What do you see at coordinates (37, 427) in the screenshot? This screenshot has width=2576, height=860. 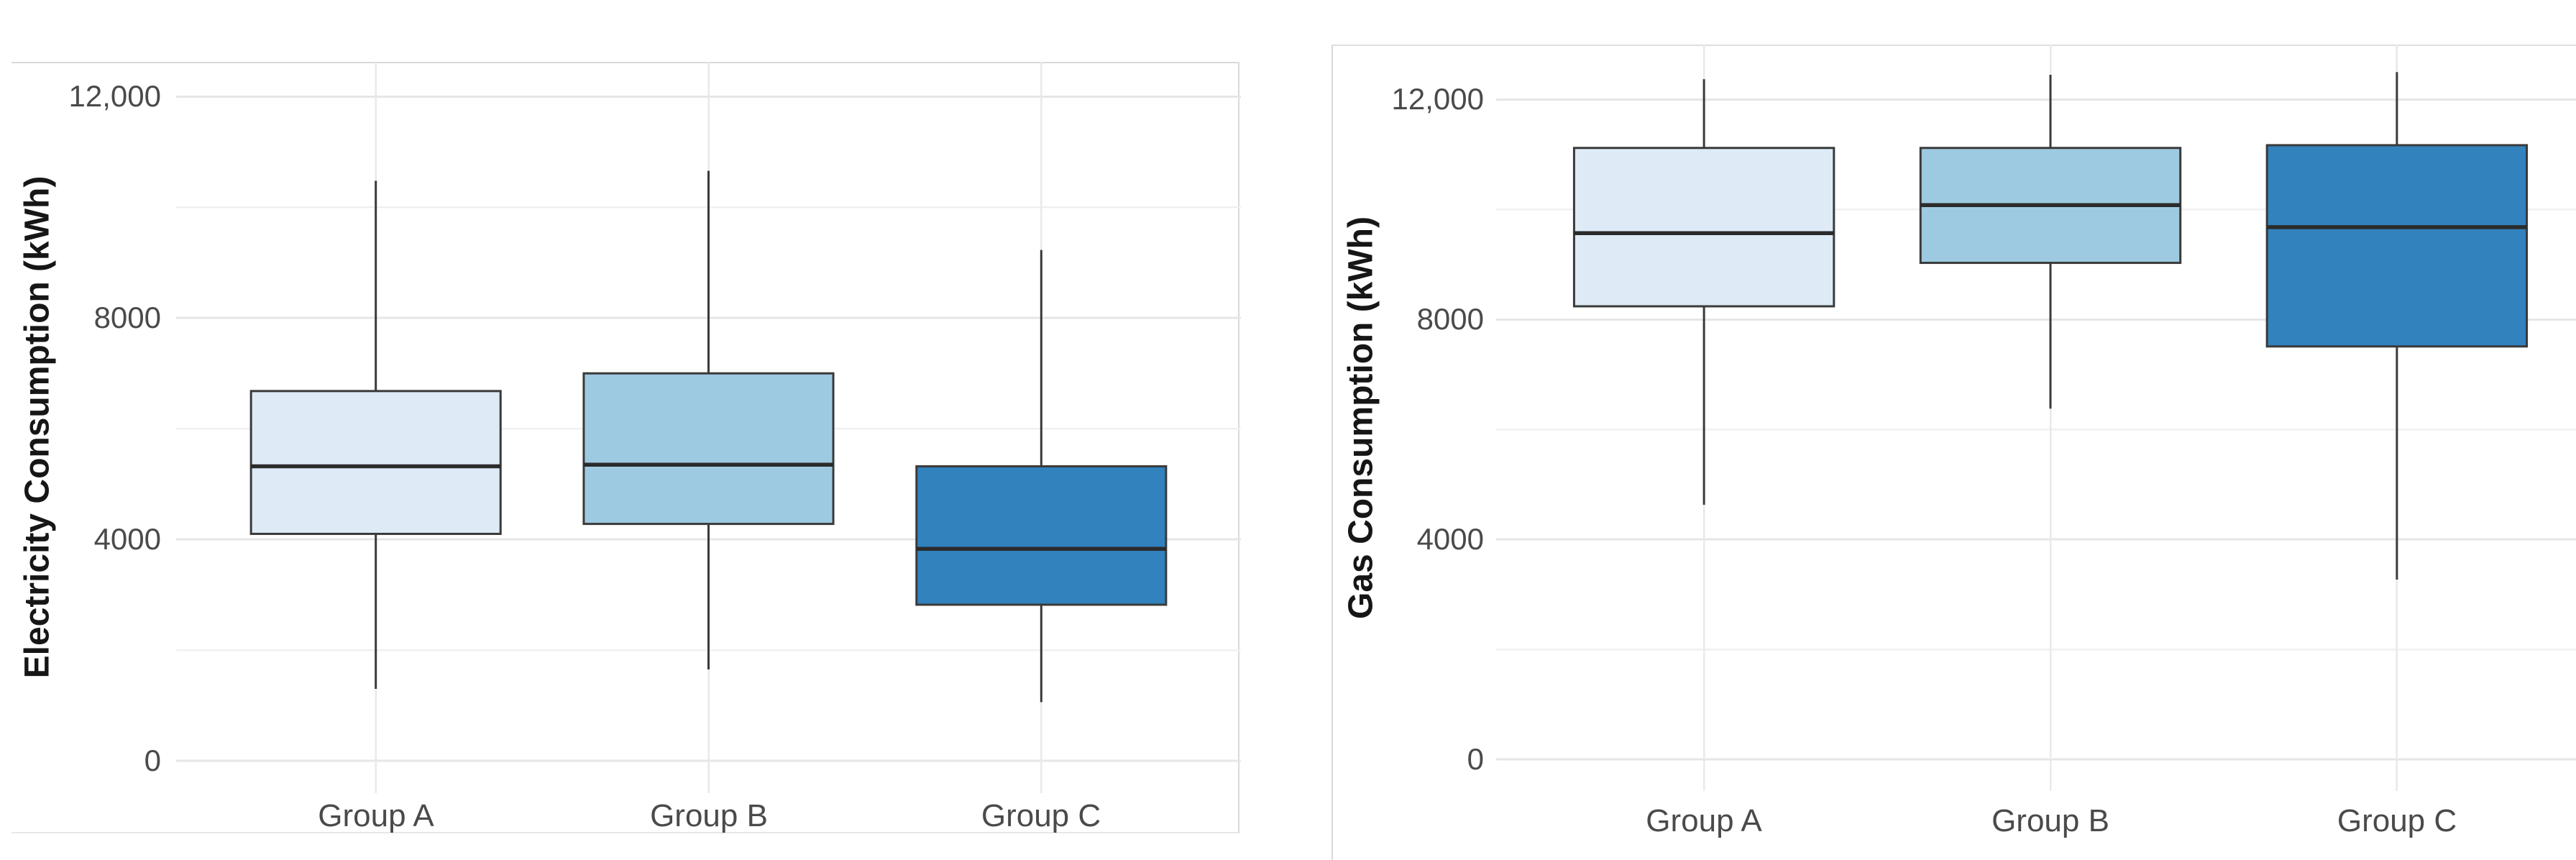 I see `y-axis-title-electricity: Electricity Consumption (kWh)` at bounding box center [37, 427].